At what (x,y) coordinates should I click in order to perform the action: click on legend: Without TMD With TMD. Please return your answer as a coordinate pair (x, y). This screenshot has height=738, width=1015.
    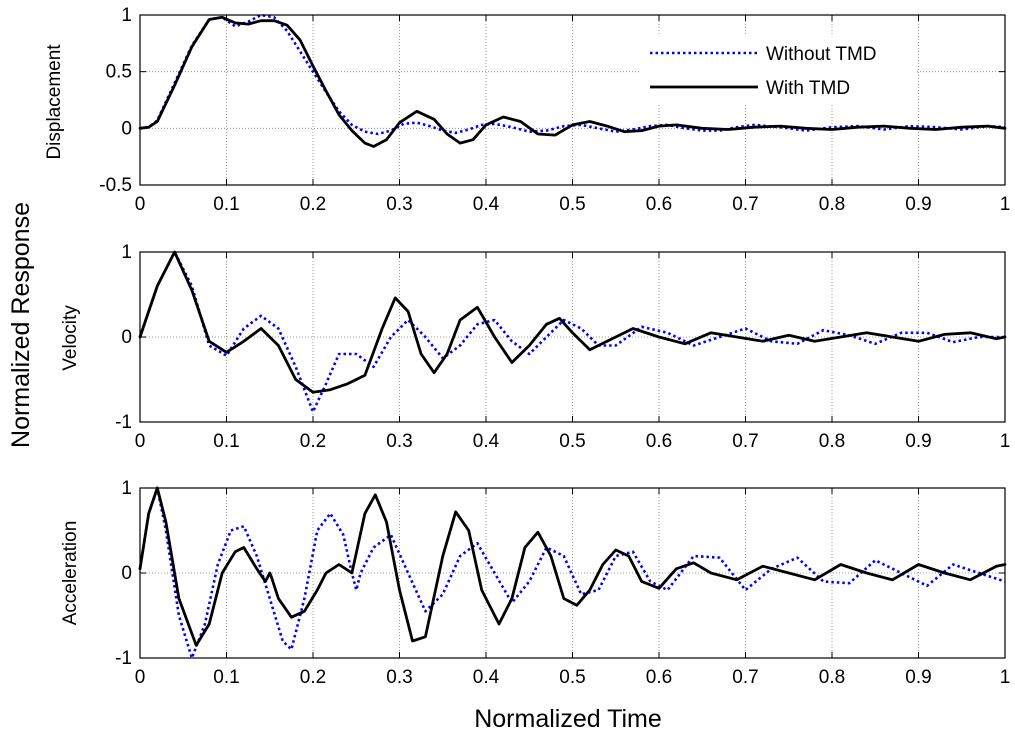
    Looking at the image, I should click on (778, 70).